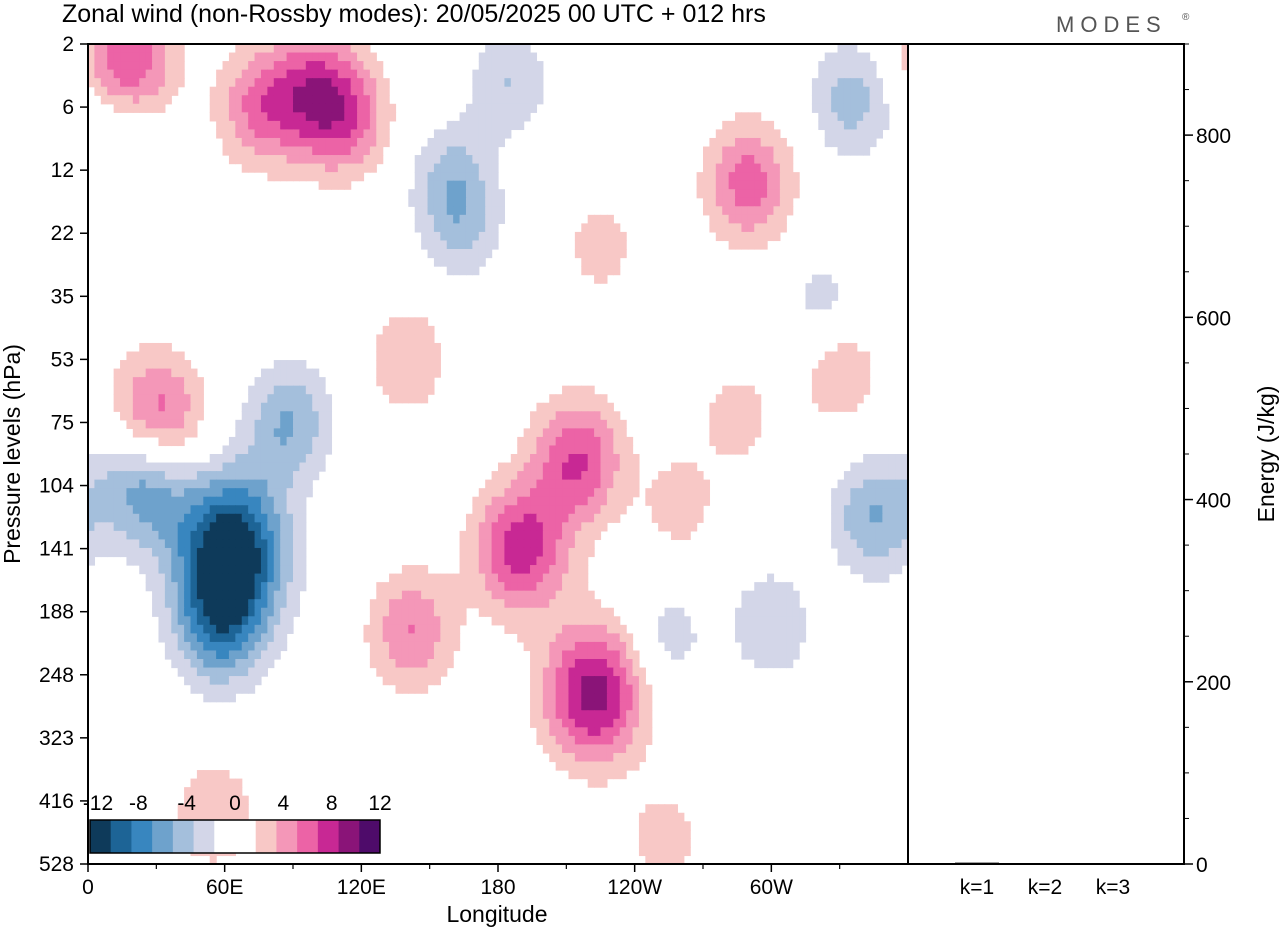  I want to click on colorbar-swatch, so click(349, 836).